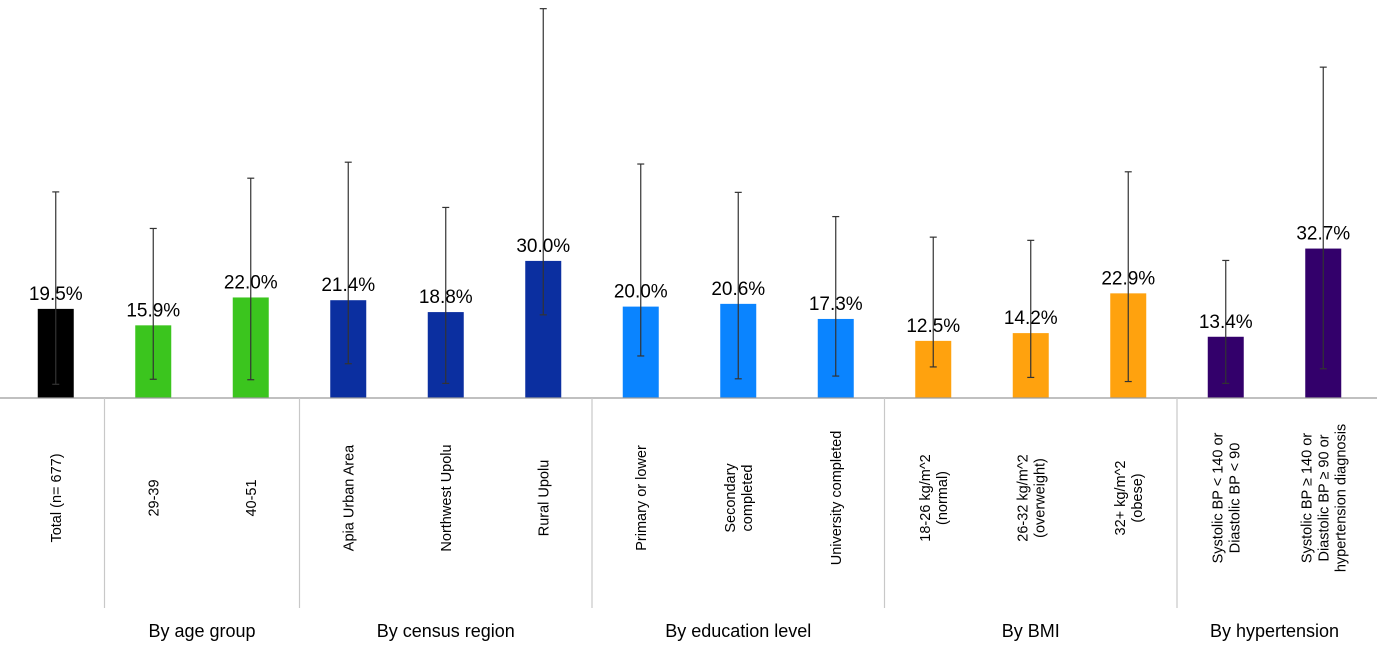 The image size is (1377, 649). I want to click on group-label-2: By census region, so click(446, 631).